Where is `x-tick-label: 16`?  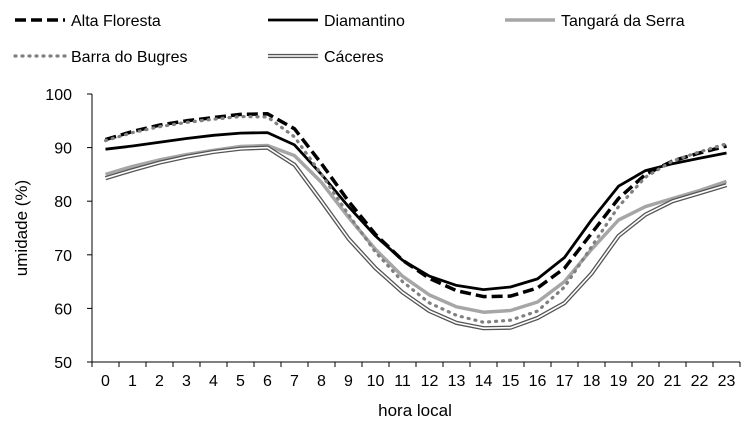 x-tick-label: 16 is located at coordinates (538, 381).